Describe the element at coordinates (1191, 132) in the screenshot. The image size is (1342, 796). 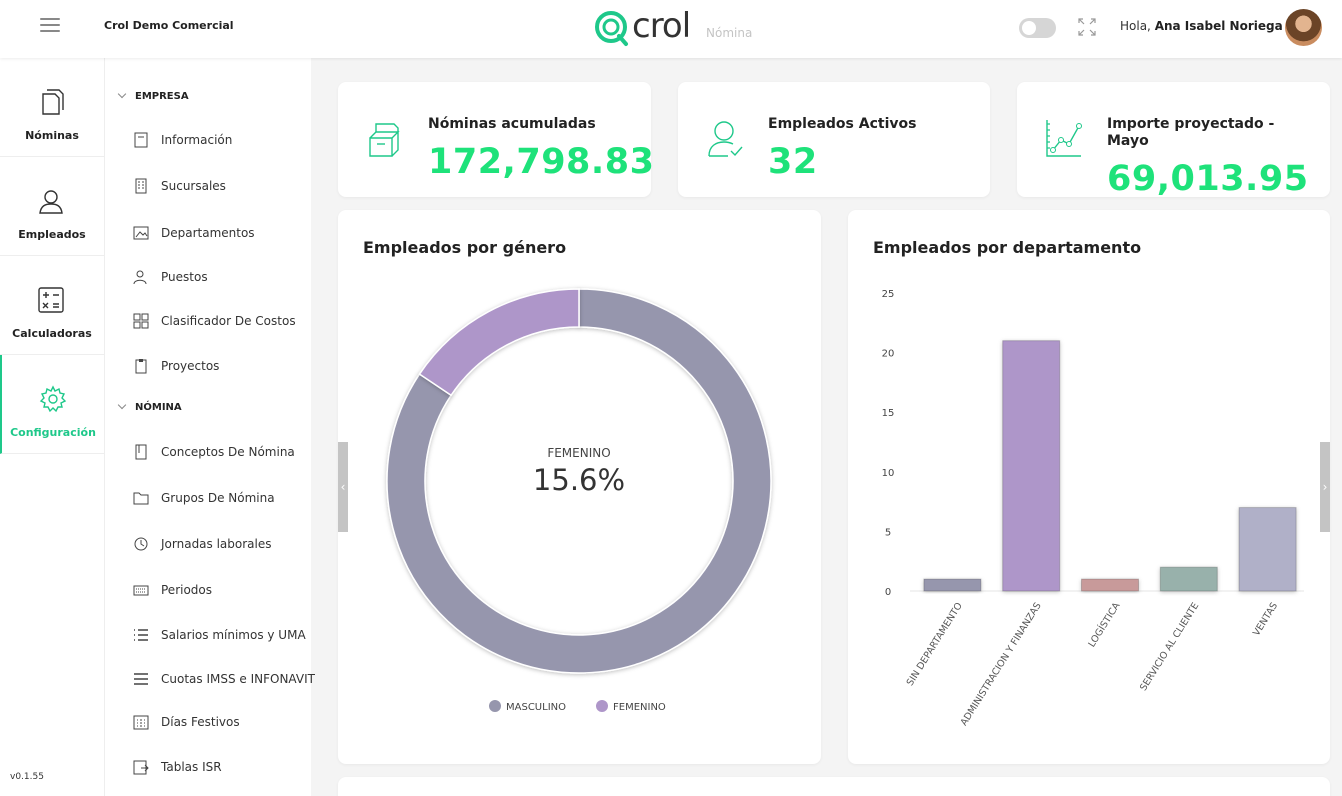
I see `kpi-title: Importe proyectado - Mayo` at that location.